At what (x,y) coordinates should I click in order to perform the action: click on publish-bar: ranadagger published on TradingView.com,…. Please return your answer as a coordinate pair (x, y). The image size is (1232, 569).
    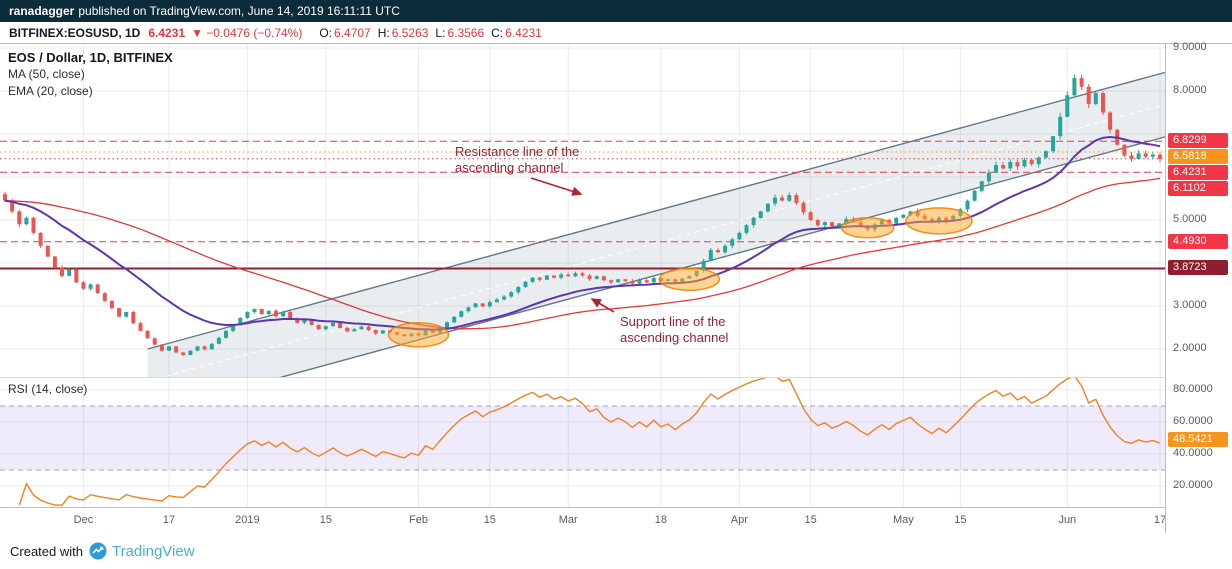
    Looking at the image, I should click on (616, 11).